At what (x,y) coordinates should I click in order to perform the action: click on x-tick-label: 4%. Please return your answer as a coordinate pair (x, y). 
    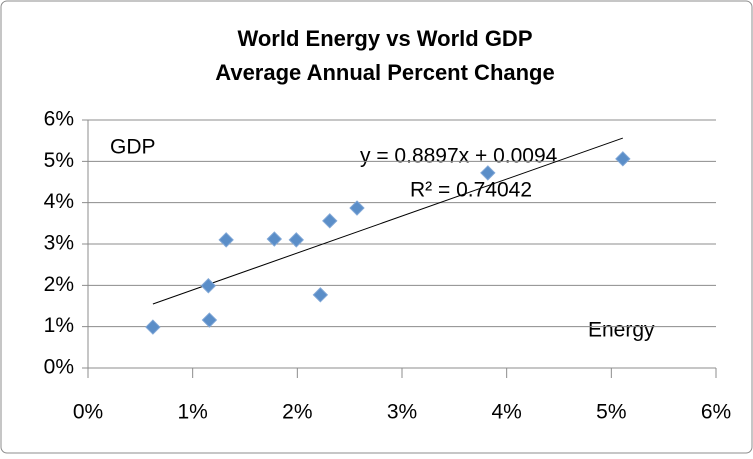
    Looking at the image, I should click on (506, 412).